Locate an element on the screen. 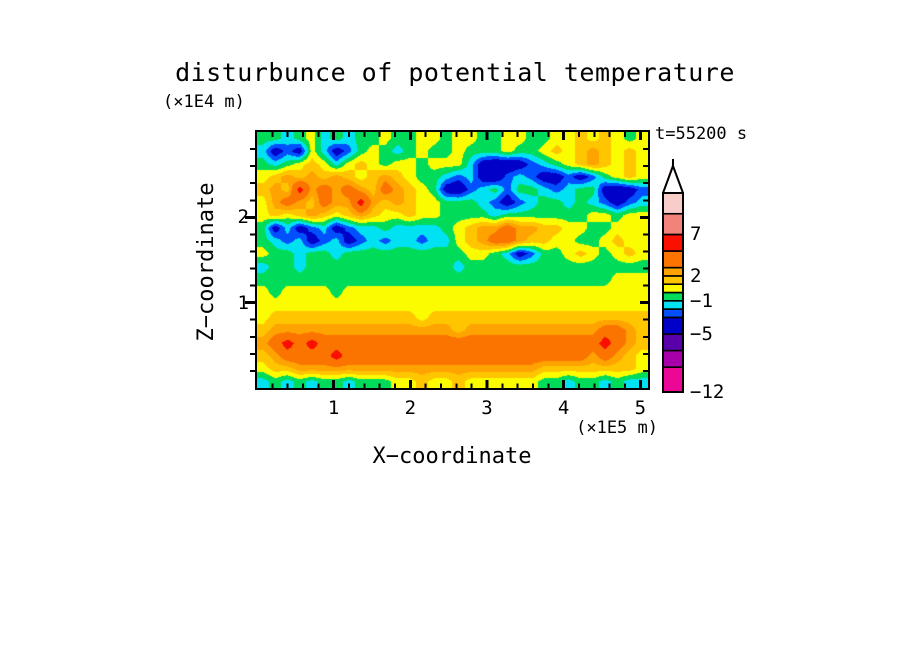 This screenshot has height=654, width=904. x-tick-label: 5 is located at coordinates (640, 408).